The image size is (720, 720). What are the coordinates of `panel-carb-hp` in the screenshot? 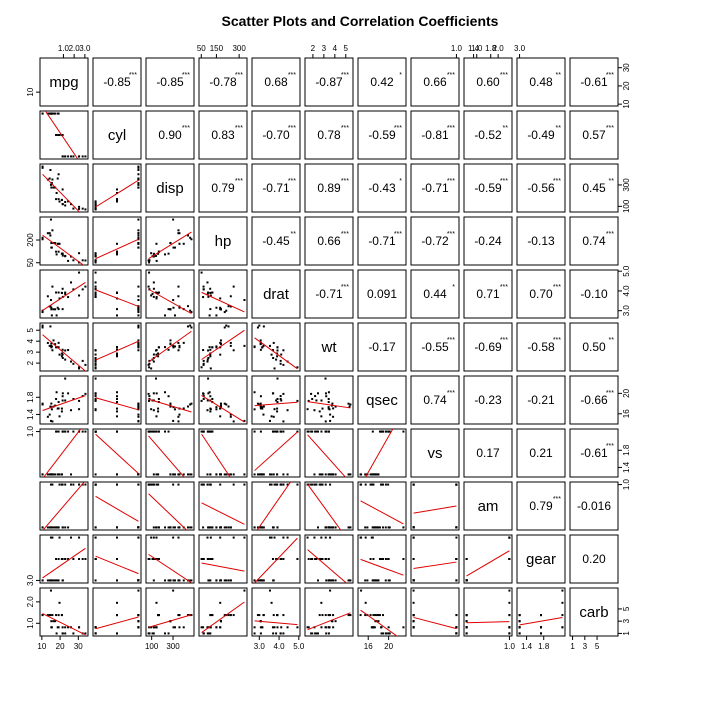 It's located at (223, 612).